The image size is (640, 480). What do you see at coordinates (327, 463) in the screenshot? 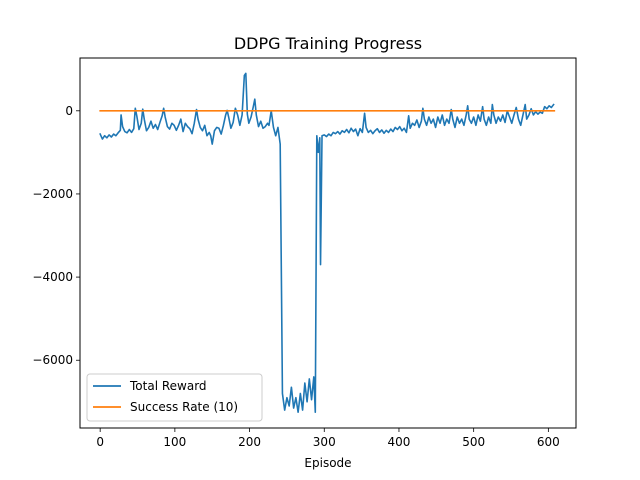
I see `x-axis-label: Episode` at bounding box center [327, 463].